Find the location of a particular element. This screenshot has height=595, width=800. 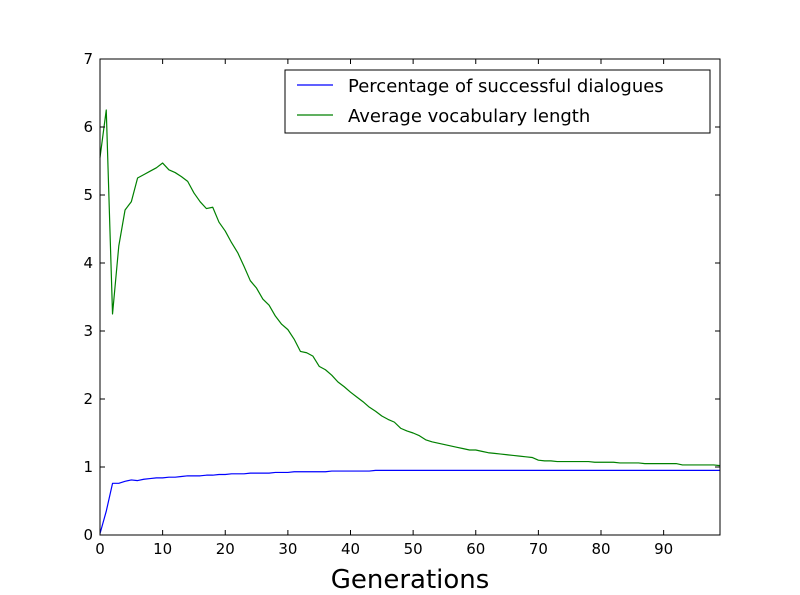

x-tick-label: 80 is located at coordinates (600, 549).